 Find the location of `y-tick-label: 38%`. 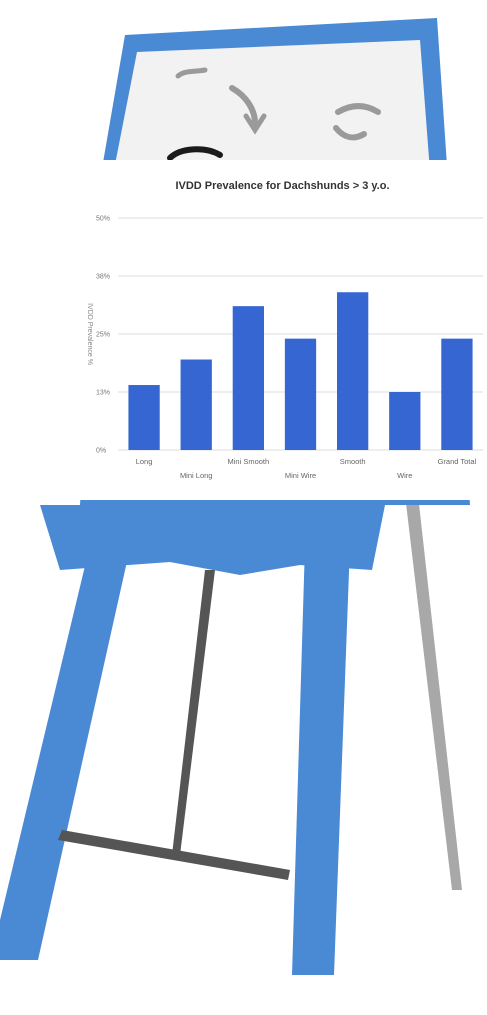

y-tick-label: 38% is located at coordinates (103, 277).